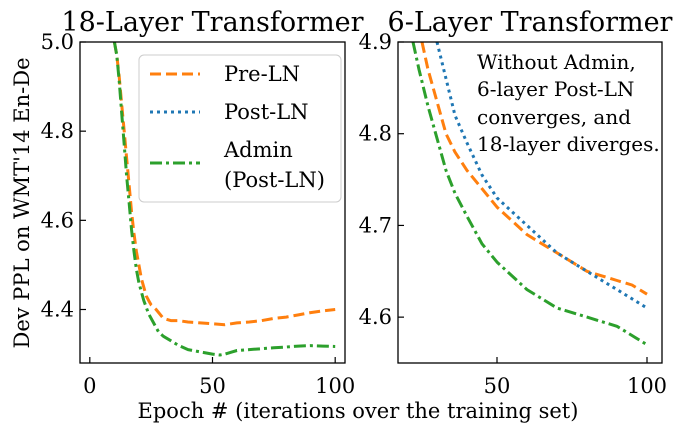 Image resolution: width=676 pixels, height=434 pixels. I want to click on legend-label-admin-line2: (Post-LN), so click(274, 180).